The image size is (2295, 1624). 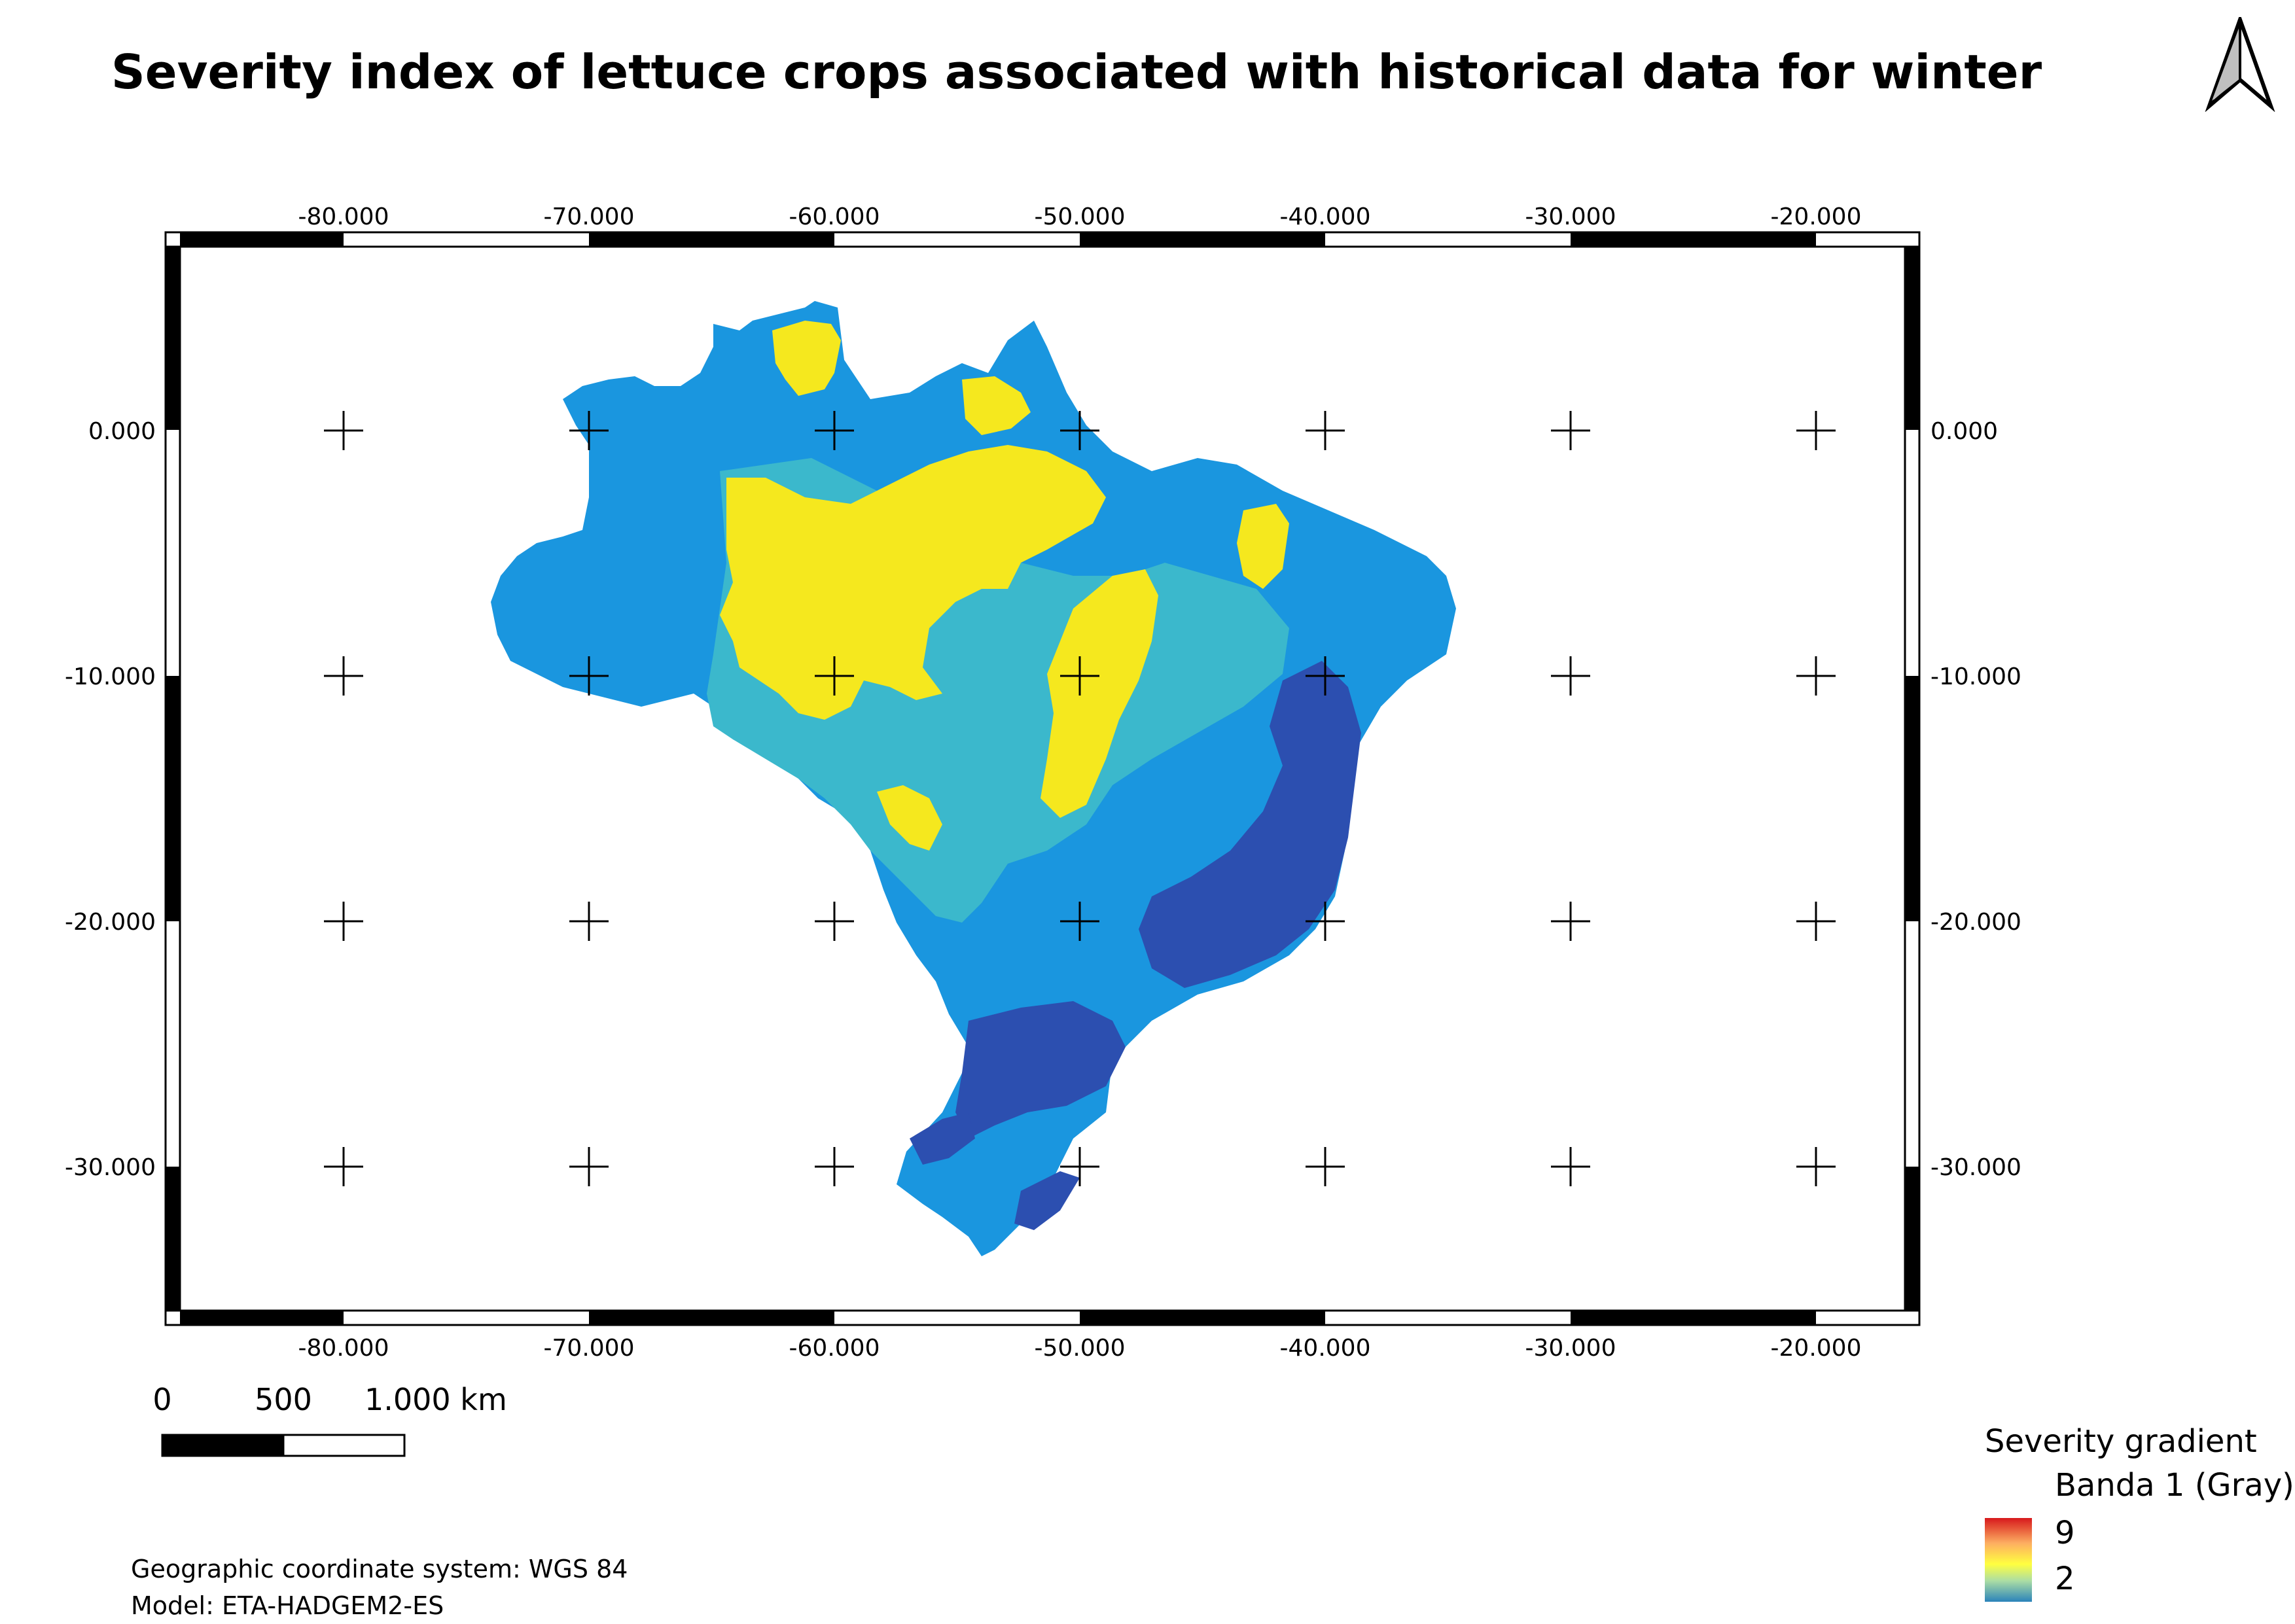 I want to click on north-arrow-icon, so click(x=2240, y=64).